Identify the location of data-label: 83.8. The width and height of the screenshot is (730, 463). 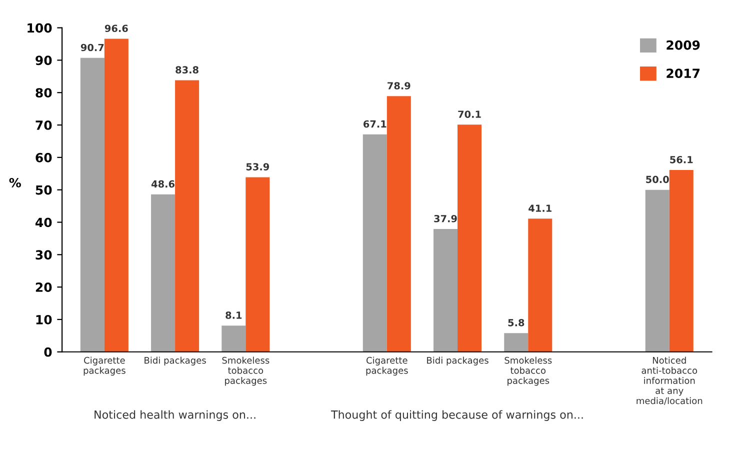
(187, 70).